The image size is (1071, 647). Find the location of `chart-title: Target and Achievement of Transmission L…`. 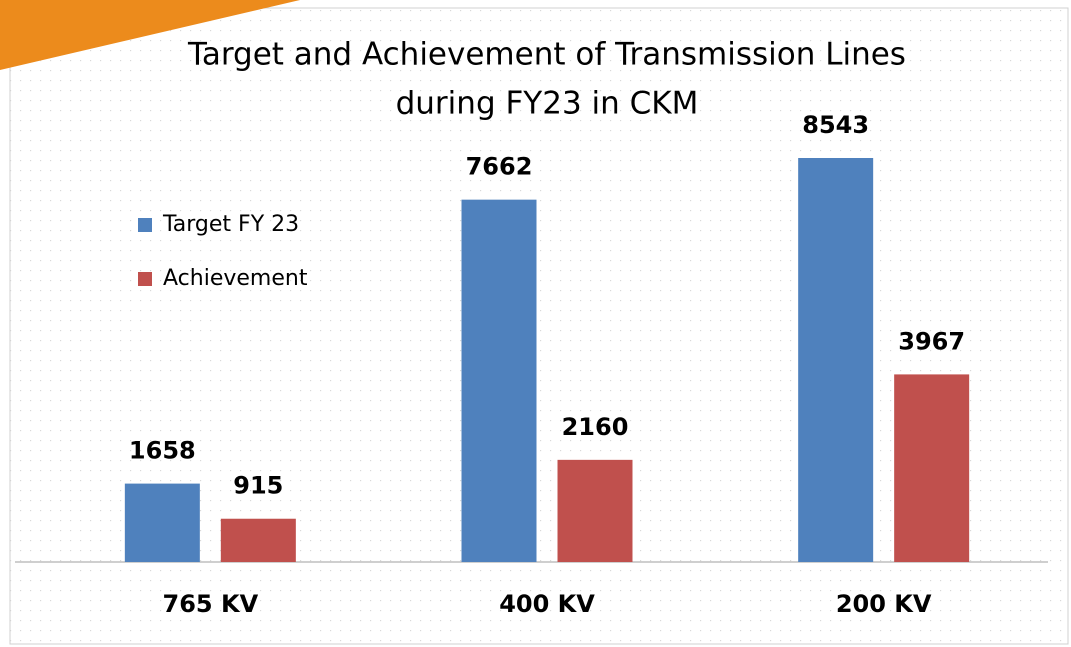

chart-title: Target and Achievement of Transmission L… is located at coordinates (546, 55).